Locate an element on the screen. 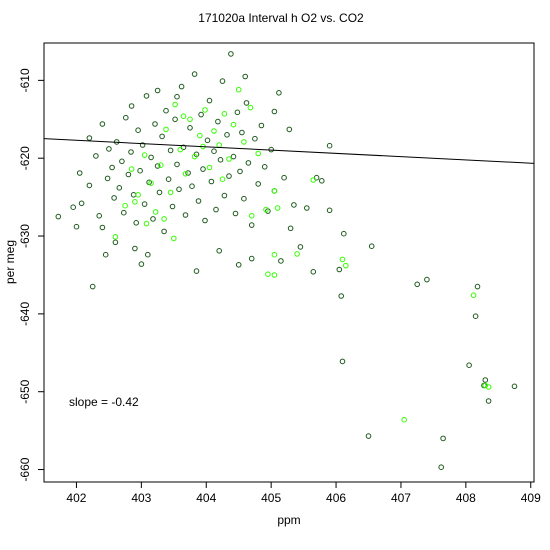  x-tick-label: 403 is located at coordinates (141, 498).